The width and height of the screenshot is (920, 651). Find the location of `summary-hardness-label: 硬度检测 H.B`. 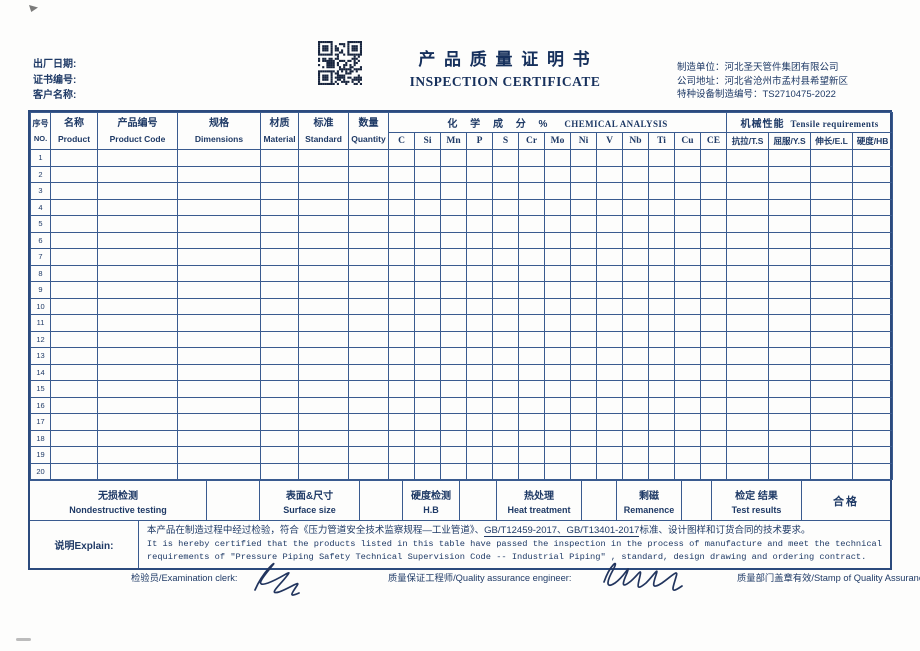

summary-hardness-label: 硬度检测 H.B is located at coordinates (431, 500).